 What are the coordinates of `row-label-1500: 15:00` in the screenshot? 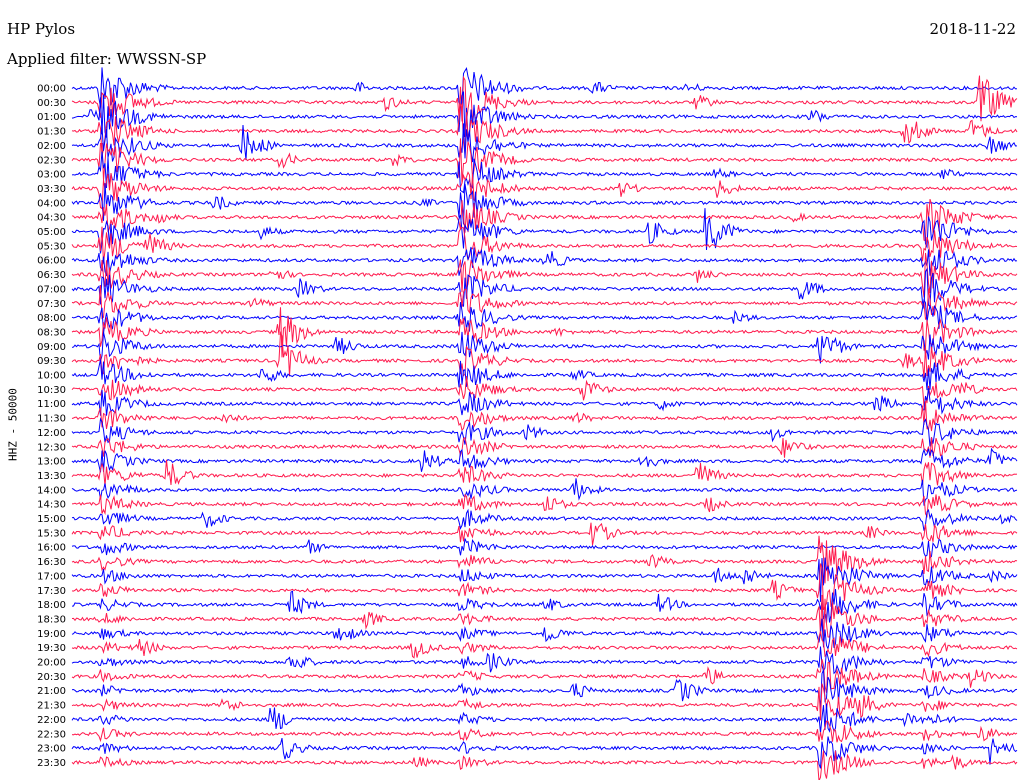 It's located at (51, 519).